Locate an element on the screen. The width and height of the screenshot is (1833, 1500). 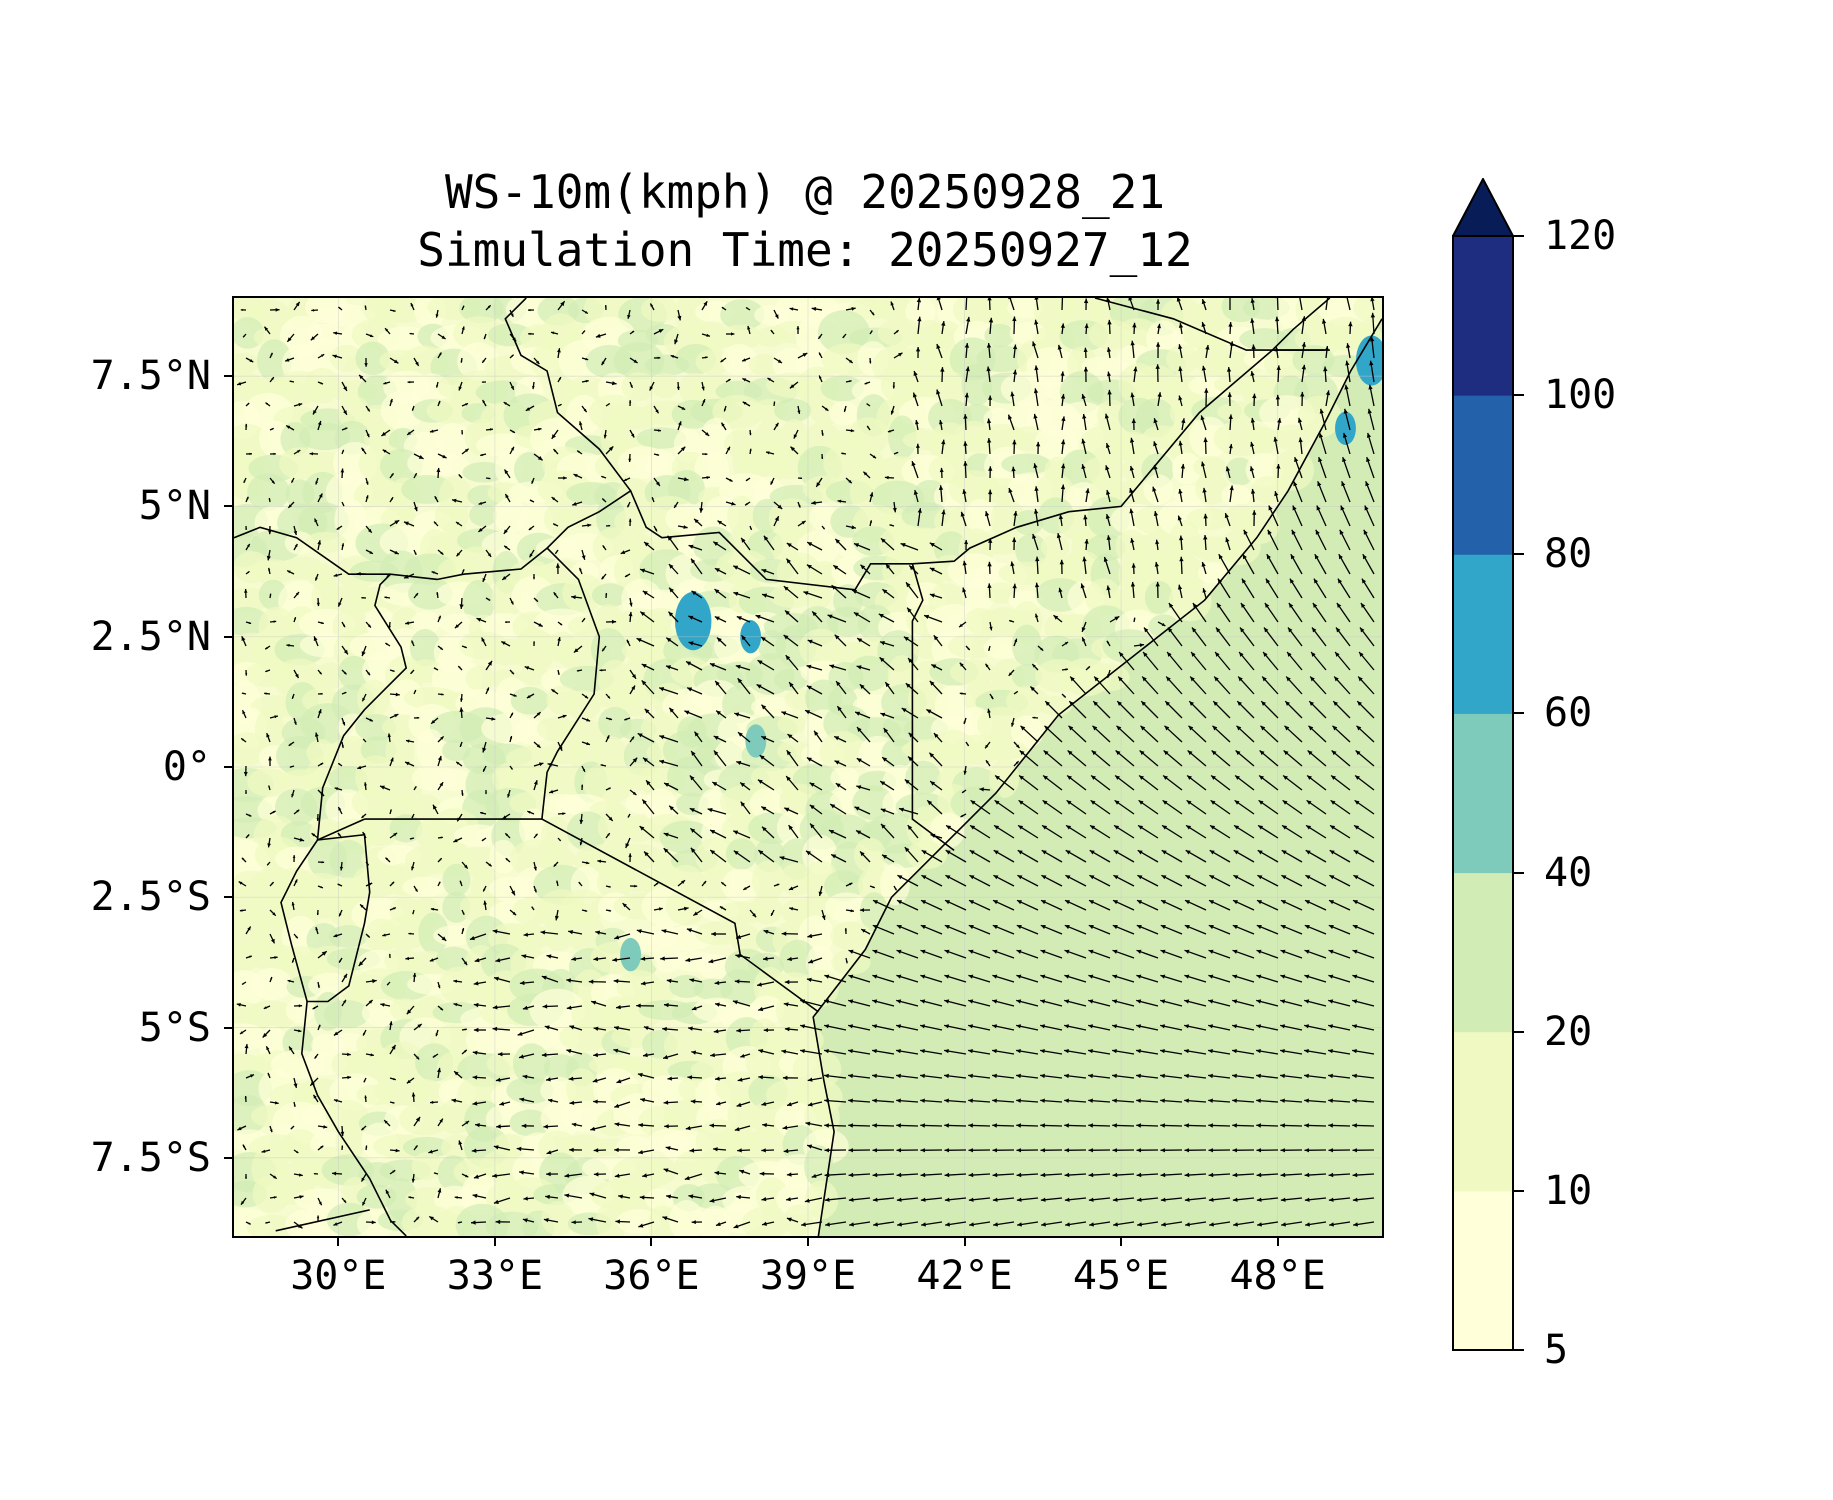
lon-tick-mark is located at coordinates (338, 1242).